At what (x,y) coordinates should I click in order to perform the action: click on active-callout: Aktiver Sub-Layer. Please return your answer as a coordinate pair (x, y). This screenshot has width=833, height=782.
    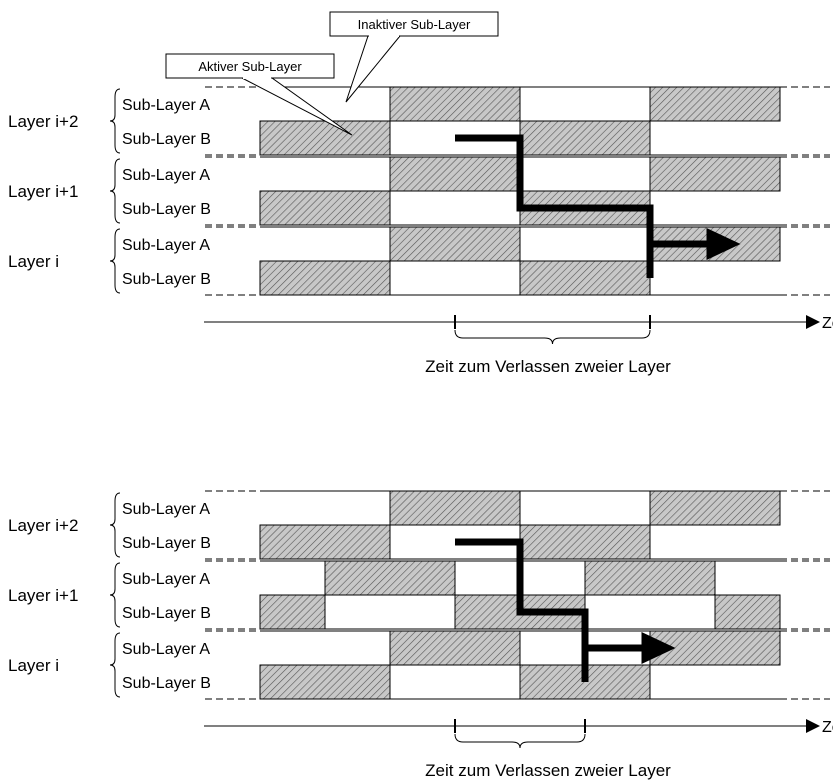
    Looking at the image, I should click on (259, 94).